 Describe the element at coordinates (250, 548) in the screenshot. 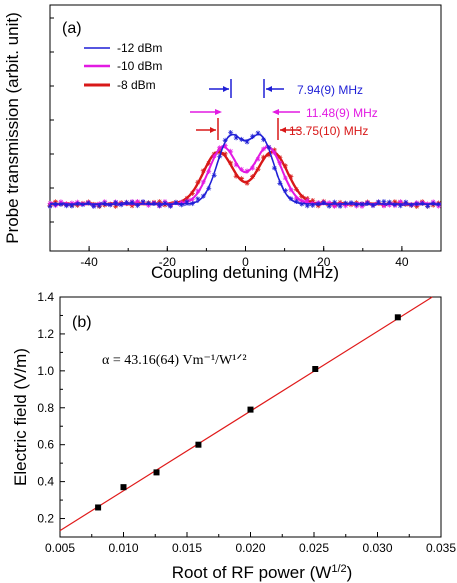

I see `x-tick-label: 0.020` at that location.